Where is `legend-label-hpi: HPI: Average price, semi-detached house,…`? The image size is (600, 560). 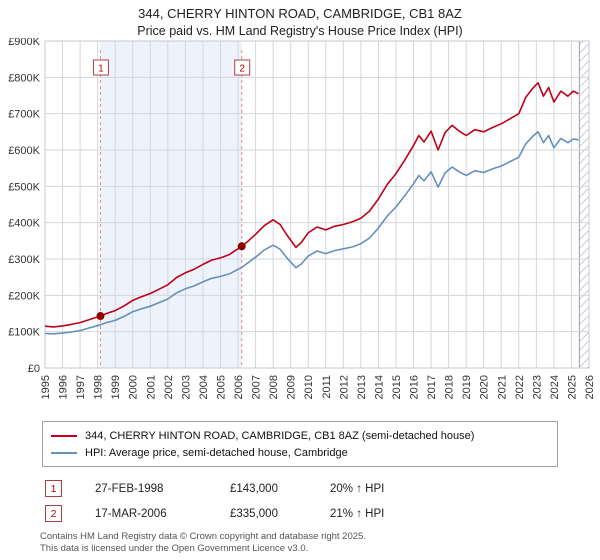 legend-label-hpi: HPI: Average price, semi-detached house,… is located at coordinates (216, 452).